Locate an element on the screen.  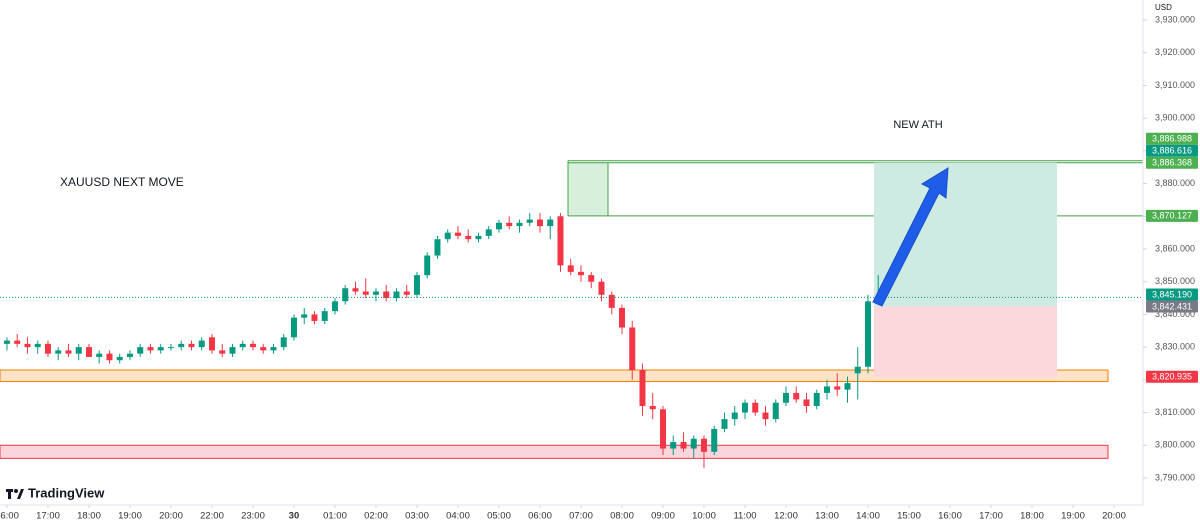
y-tick-label: 3,910.000 is located at coordinates (1175, 85).